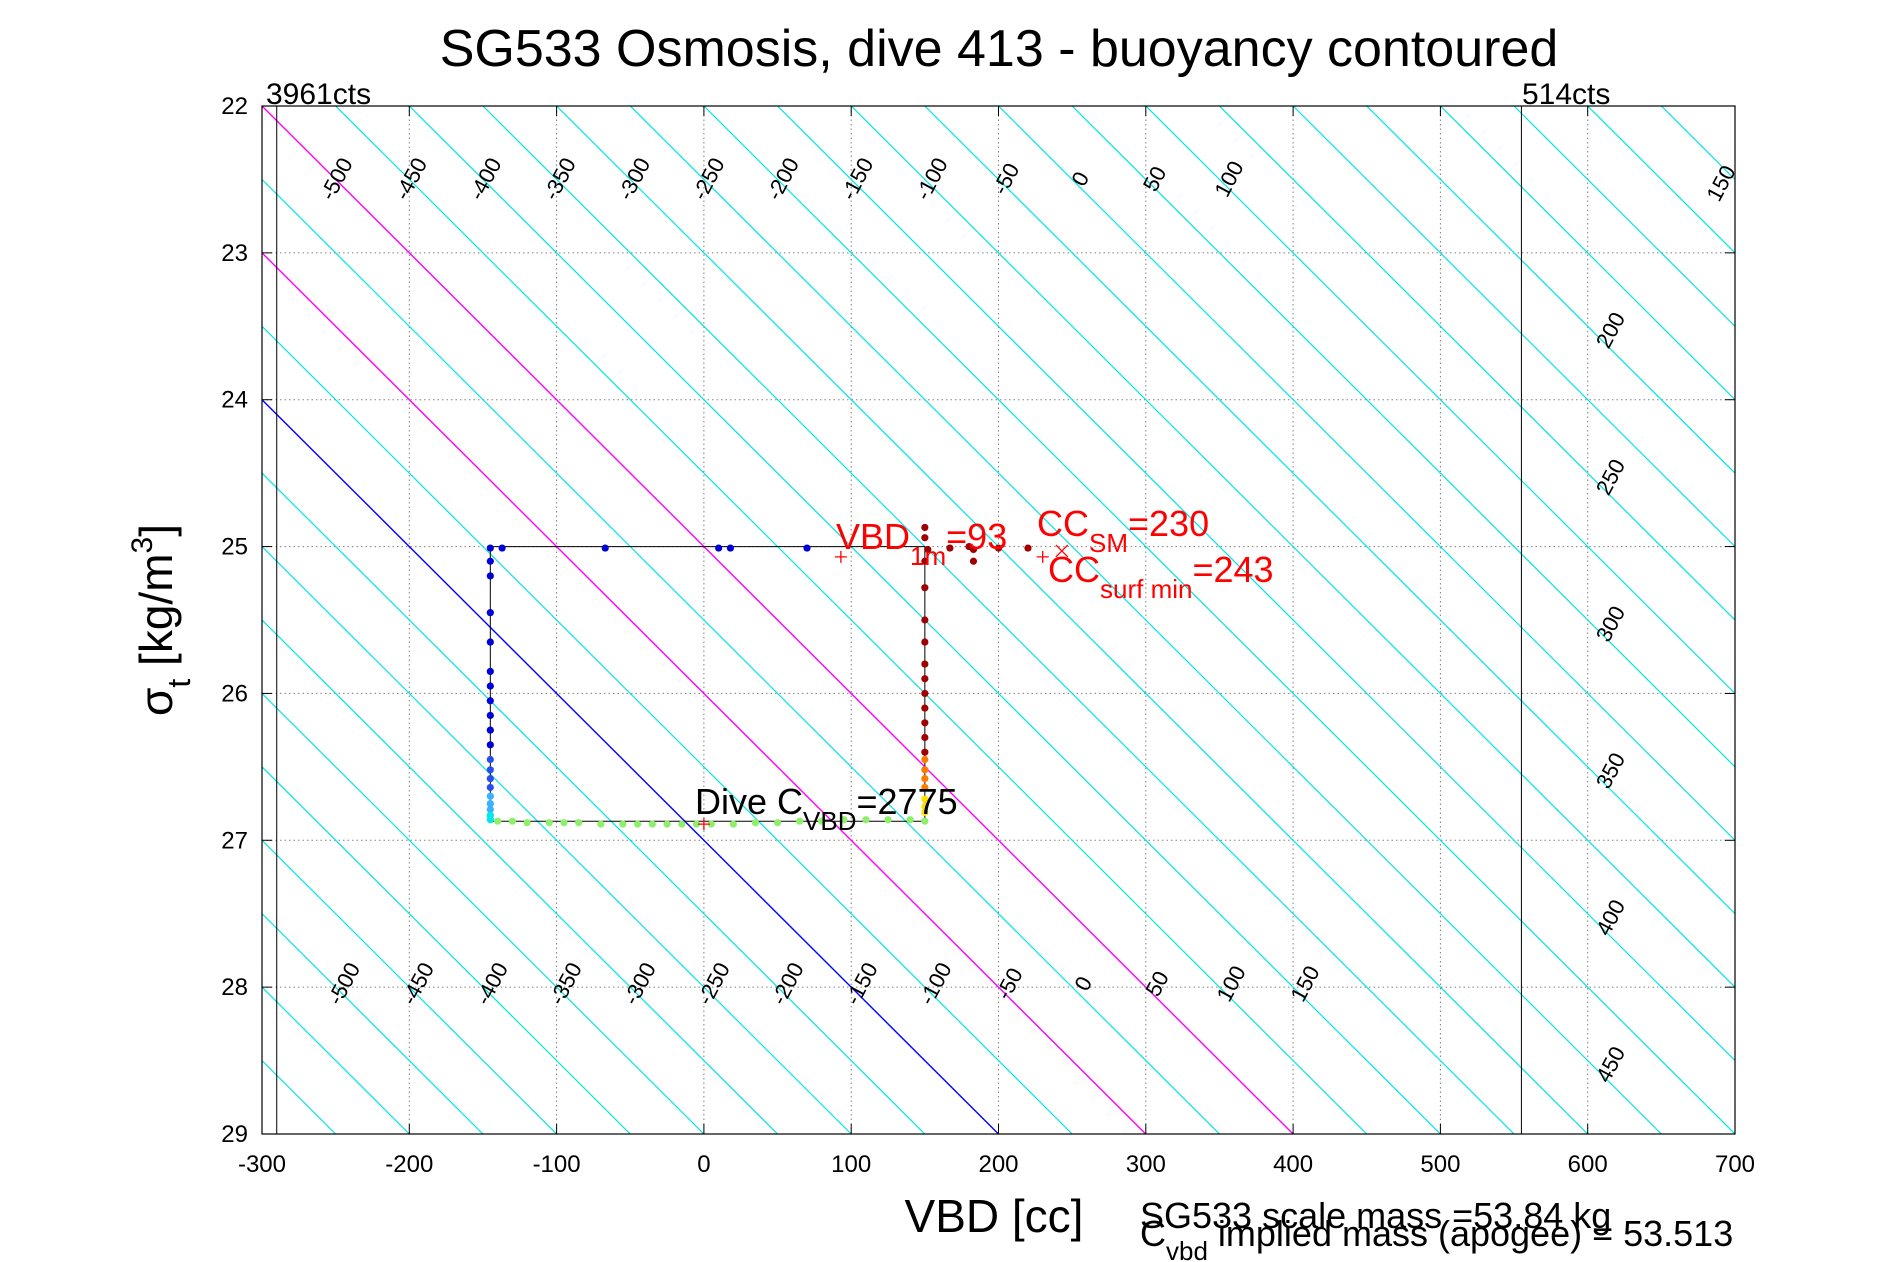 The height and width of the screenshot is (1262, 1891). Describe the element at coordinates (557, 1164) in the screenshot. I see `x-tick-label: -100` at that location.